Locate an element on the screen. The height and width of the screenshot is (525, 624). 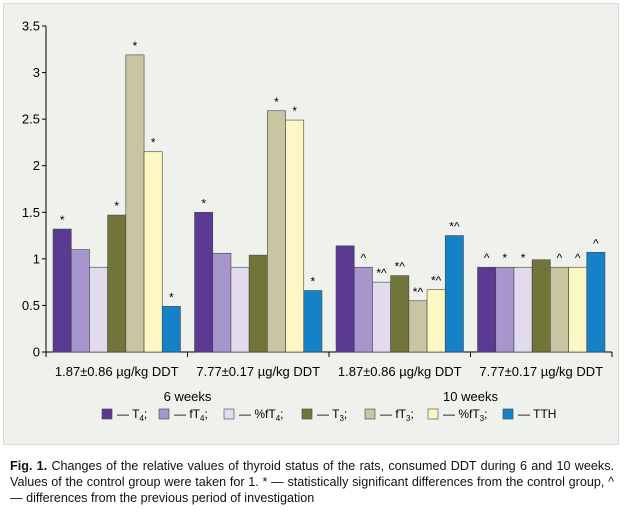
legend-entry: — T3; is located at coordinates (324, 415).